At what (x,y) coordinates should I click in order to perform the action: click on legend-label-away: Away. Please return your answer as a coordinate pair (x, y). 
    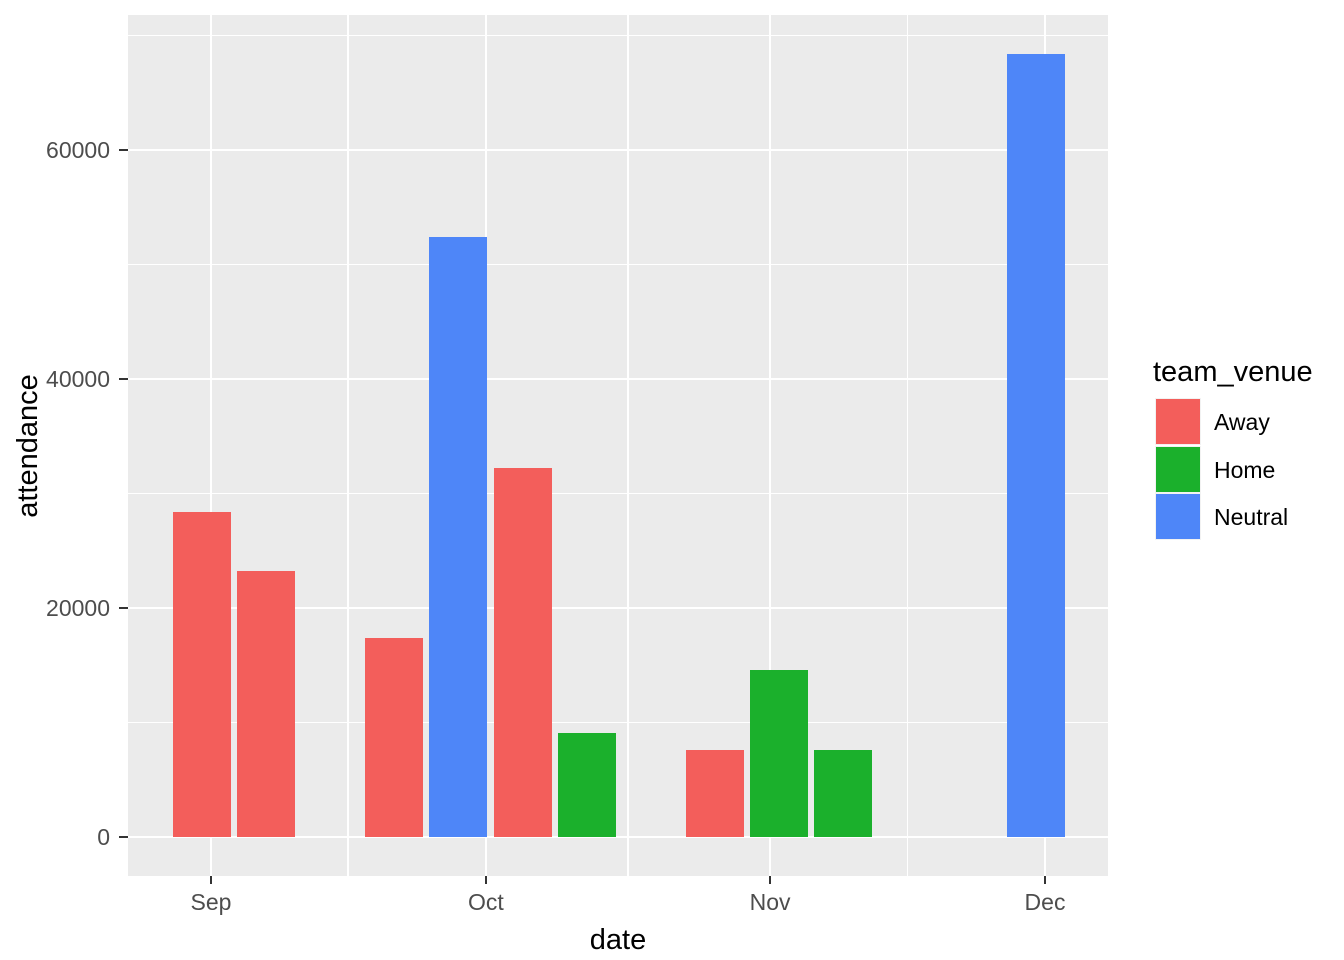
    Looking at the image, I should click on (1242, 422).